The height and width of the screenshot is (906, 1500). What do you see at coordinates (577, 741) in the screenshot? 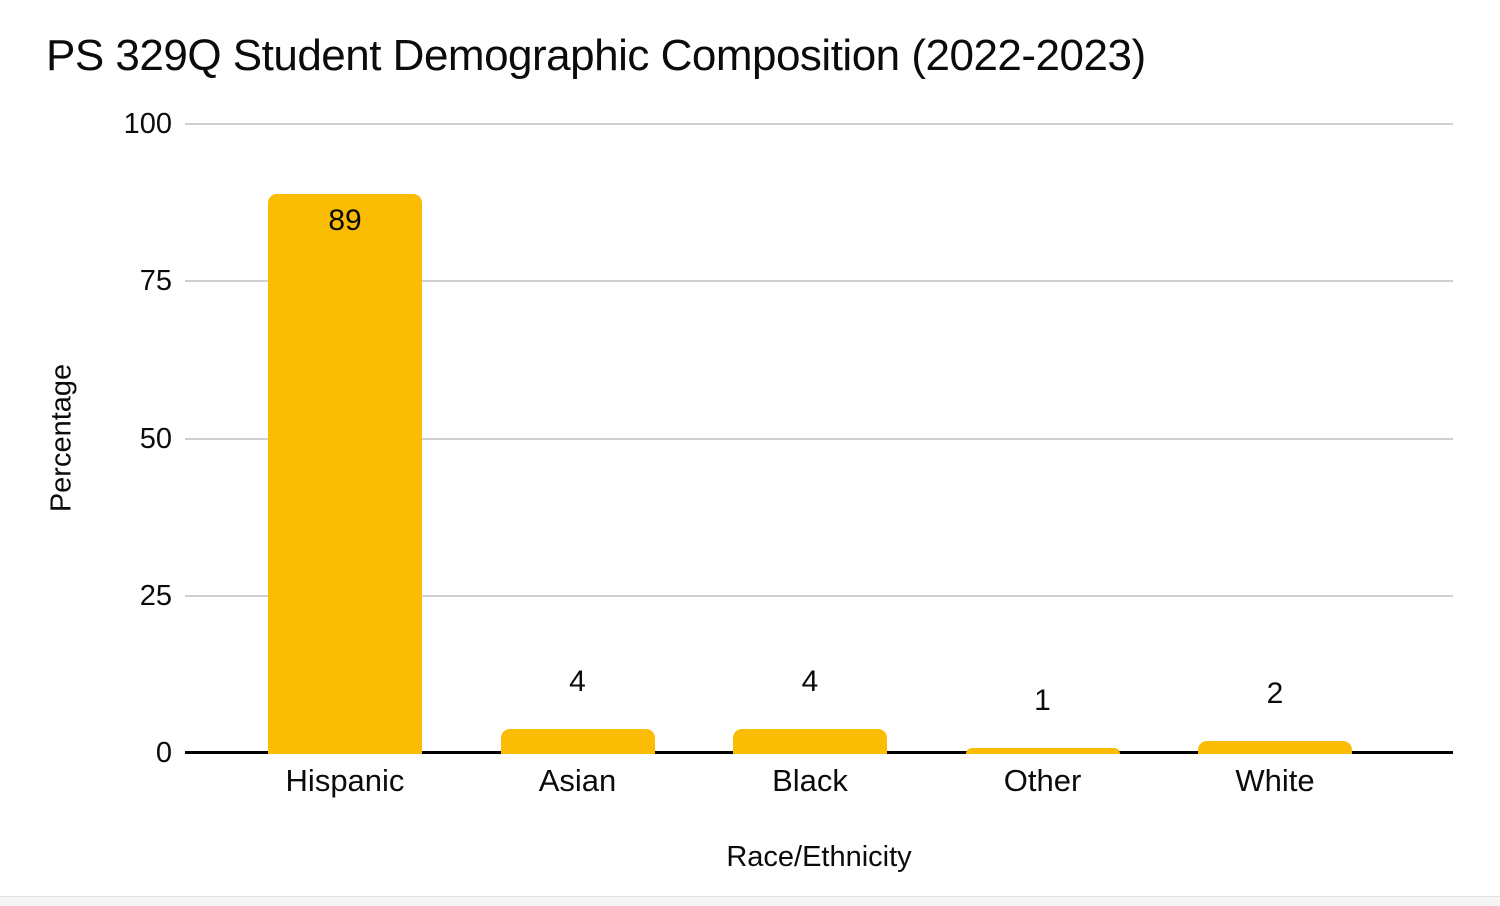
I see `bar-asian` at bounding box center [577, 741].